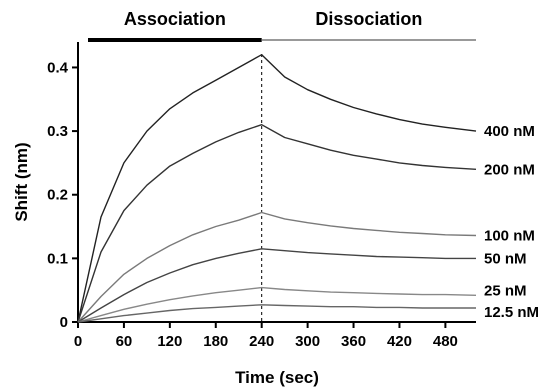  Describe the element at coordinates (509, 169) in the screenshot. I see `series-label-200-nm: 200 nM` at that location.